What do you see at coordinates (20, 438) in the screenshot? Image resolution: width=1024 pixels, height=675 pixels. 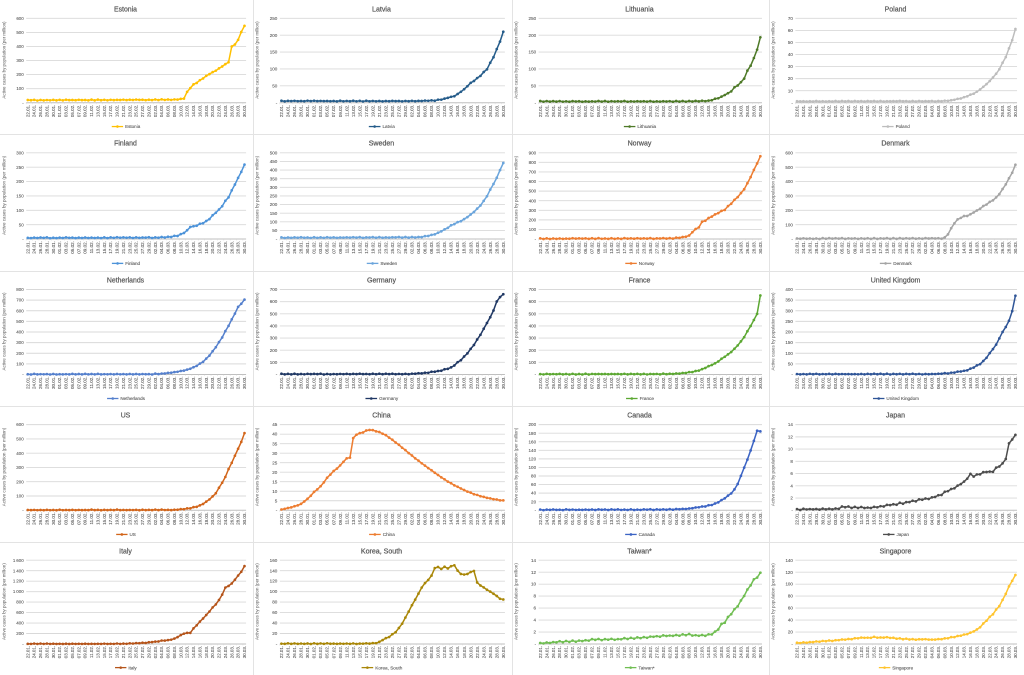 I see `svg-text: 500` at bounding box center [20, 438].